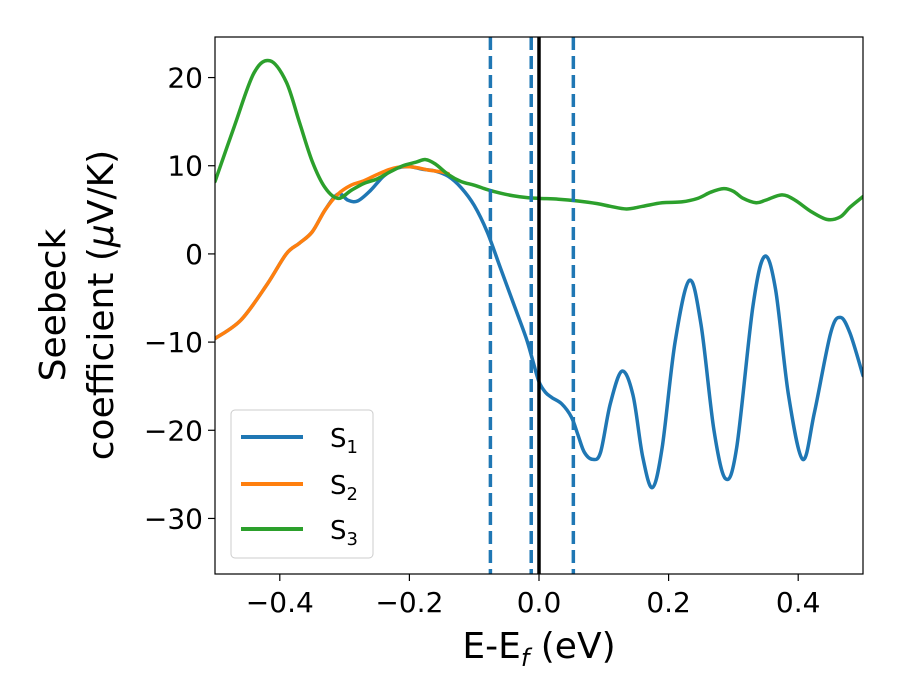 The image size is (900, 700). What do you see at coordinates (77, 305) in the screenshot?
I see `y-axis-title: Seebeck coefficient (μV/K)` at bounding box center [77, 305].